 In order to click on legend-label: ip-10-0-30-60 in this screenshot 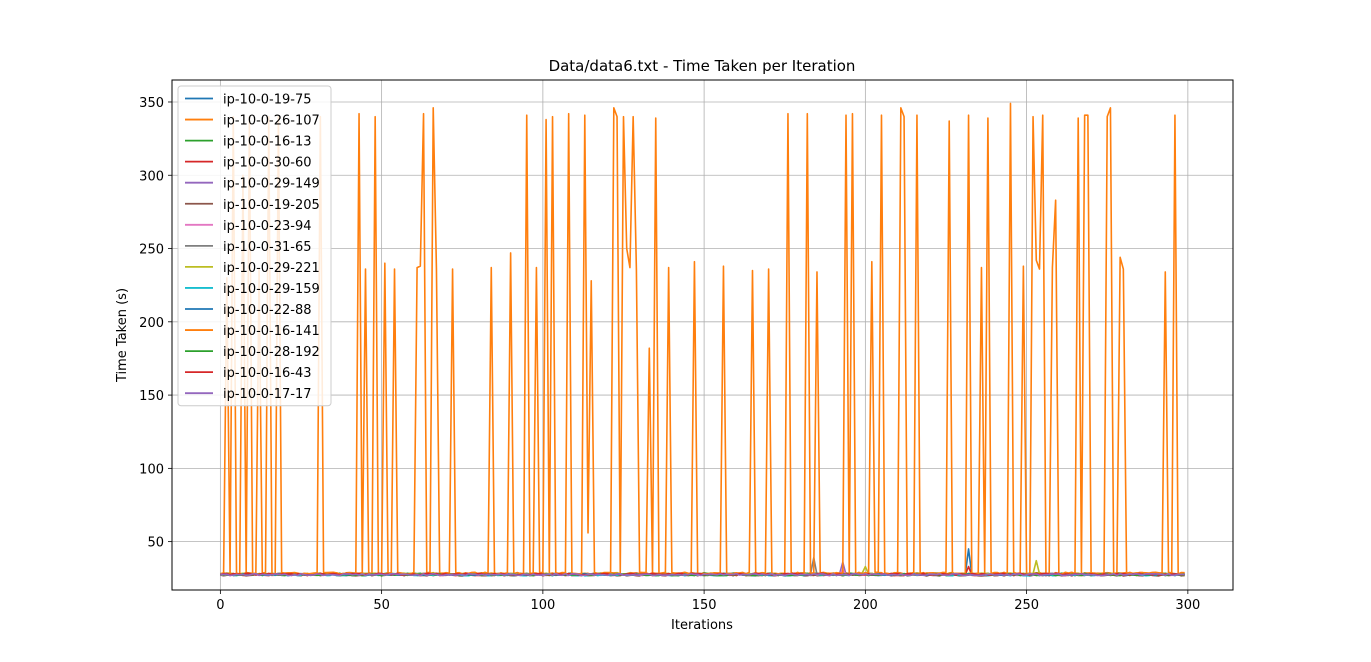, I will do `click(267, 163)`.